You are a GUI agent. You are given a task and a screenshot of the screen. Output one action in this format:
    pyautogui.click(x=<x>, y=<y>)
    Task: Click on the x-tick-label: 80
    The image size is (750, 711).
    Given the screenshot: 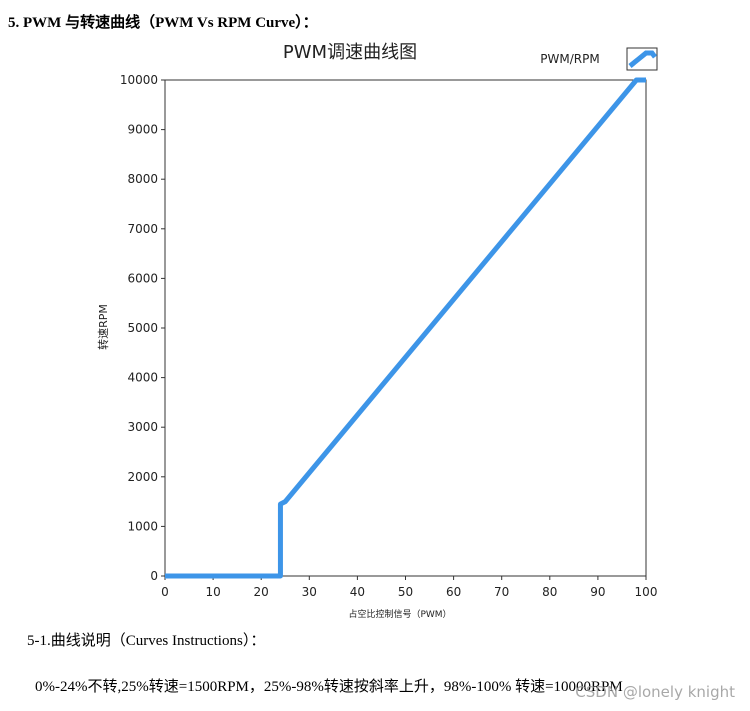 What is the action you would take?
    pyautogui.click(x=549, y=592)
    